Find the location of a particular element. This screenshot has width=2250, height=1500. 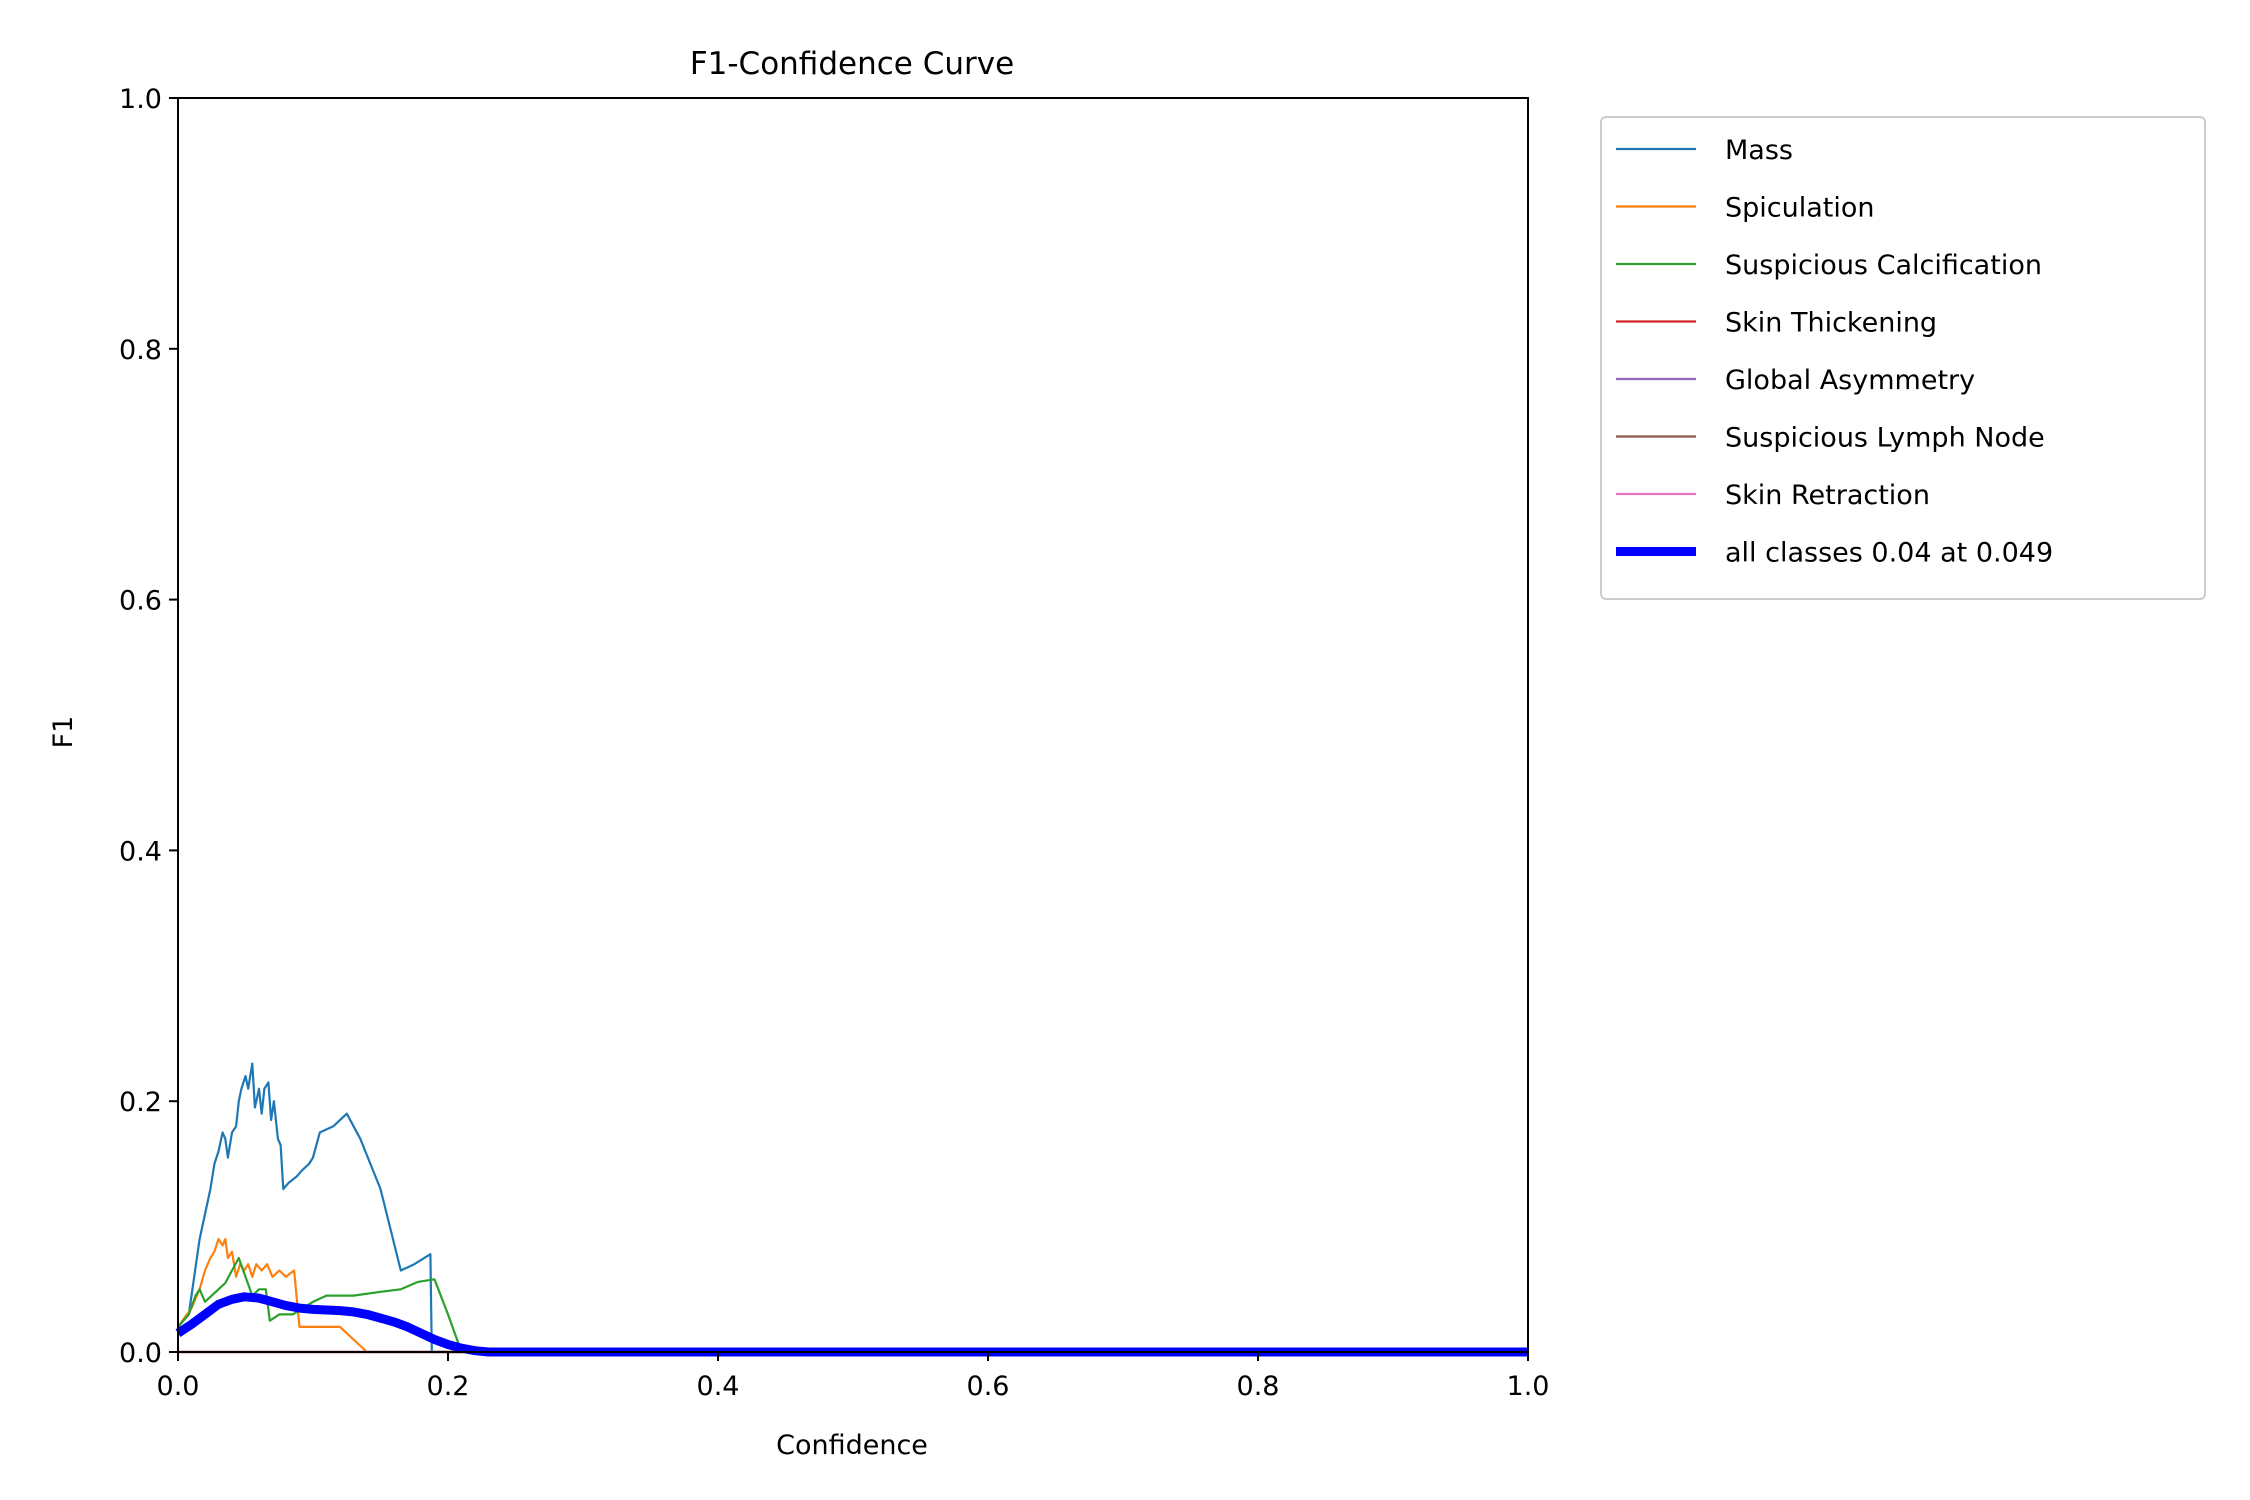

x-tick-label: 0.2 is located at coordinates (448, 1386).